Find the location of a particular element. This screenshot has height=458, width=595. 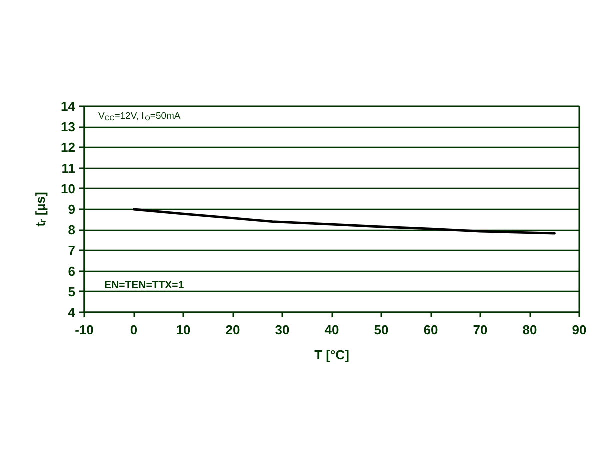

y-tick-label: 11 is located at coordinates (69, 168).